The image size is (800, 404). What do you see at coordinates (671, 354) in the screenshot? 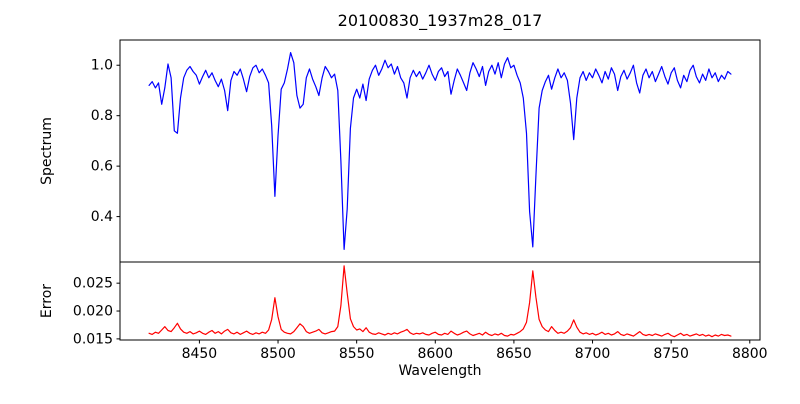
I see `xtick-label: 8750` at bounding box center [671, 354].